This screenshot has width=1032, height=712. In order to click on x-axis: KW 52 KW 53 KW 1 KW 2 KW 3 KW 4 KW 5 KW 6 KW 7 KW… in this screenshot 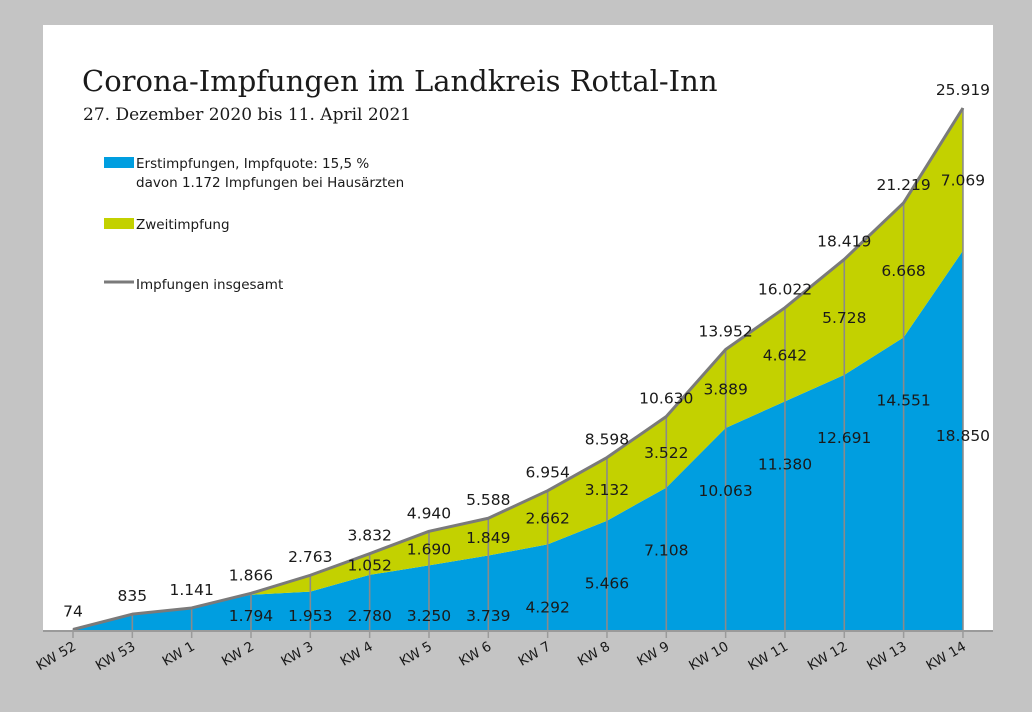, I will do `click(513, 652)`.